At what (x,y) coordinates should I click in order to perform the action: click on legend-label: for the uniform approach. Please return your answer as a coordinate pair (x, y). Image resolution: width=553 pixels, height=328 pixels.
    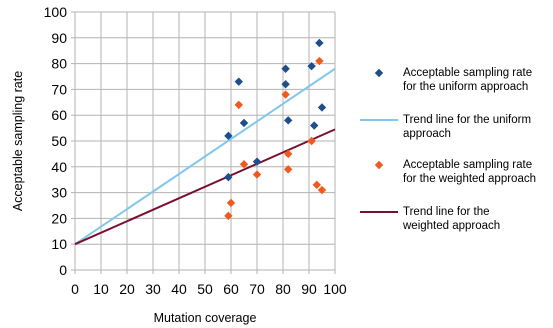
    Looking at the image, I should click on (465, 87).